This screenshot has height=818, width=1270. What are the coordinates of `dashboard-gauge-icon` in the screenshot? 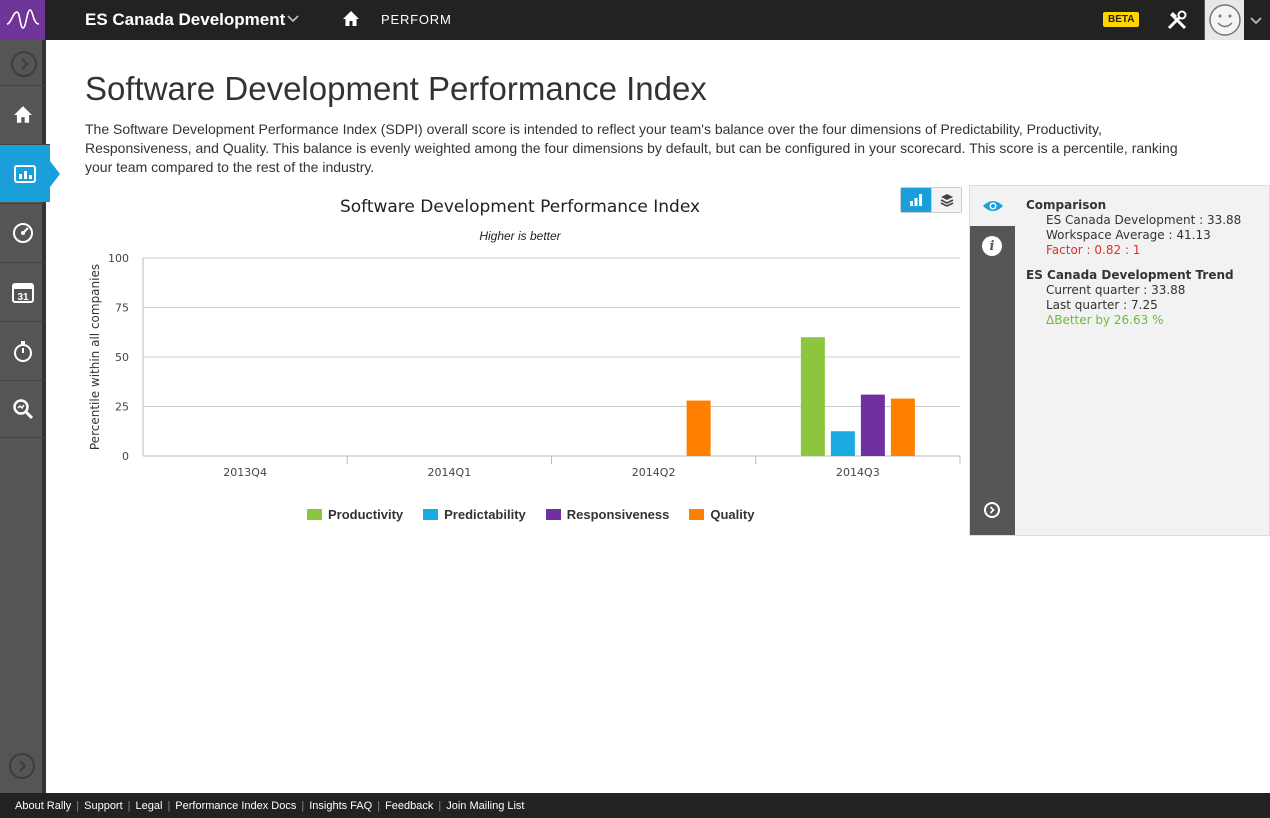 It's located at (23, 232).